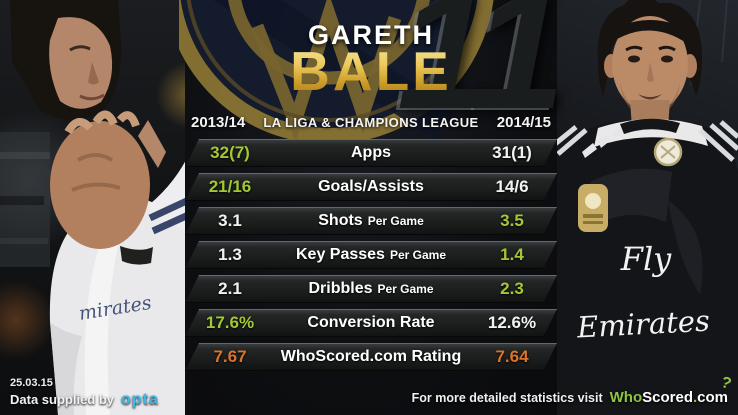 The height and width of the screenshot is (415, 738). What do you see at coordinates (512, 322) in the screenshot?
I see `stat-value-2014-15: 12.6%` at bounding box center [512, 322].